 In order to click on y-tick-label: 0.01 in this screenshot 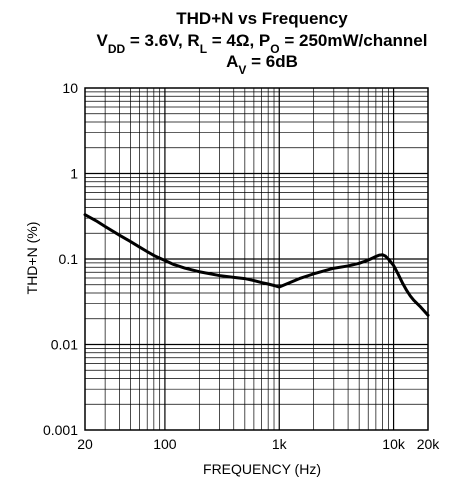, I will do `click(64, 345)`.